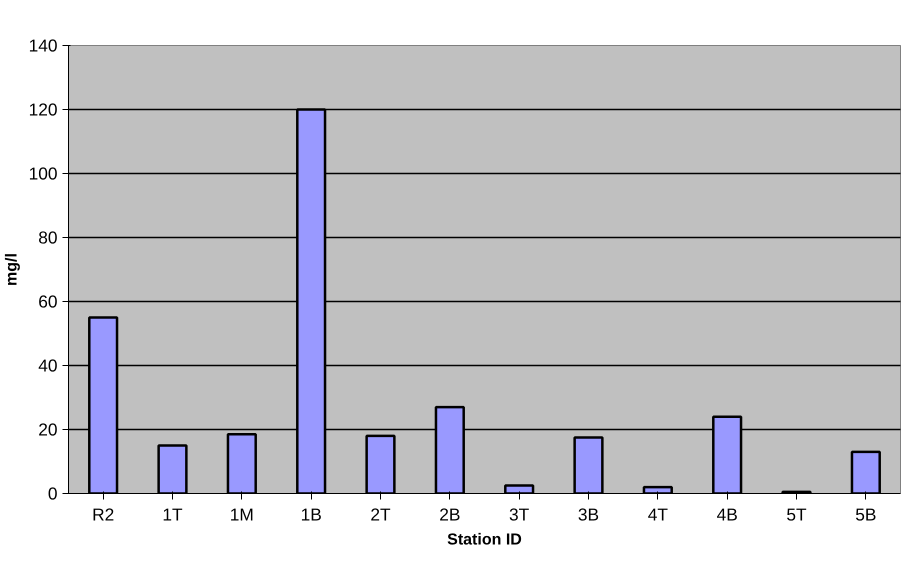 This screenshot has height=561, width=915. I want to click on x-tick-label: R2, so click(103, 514).